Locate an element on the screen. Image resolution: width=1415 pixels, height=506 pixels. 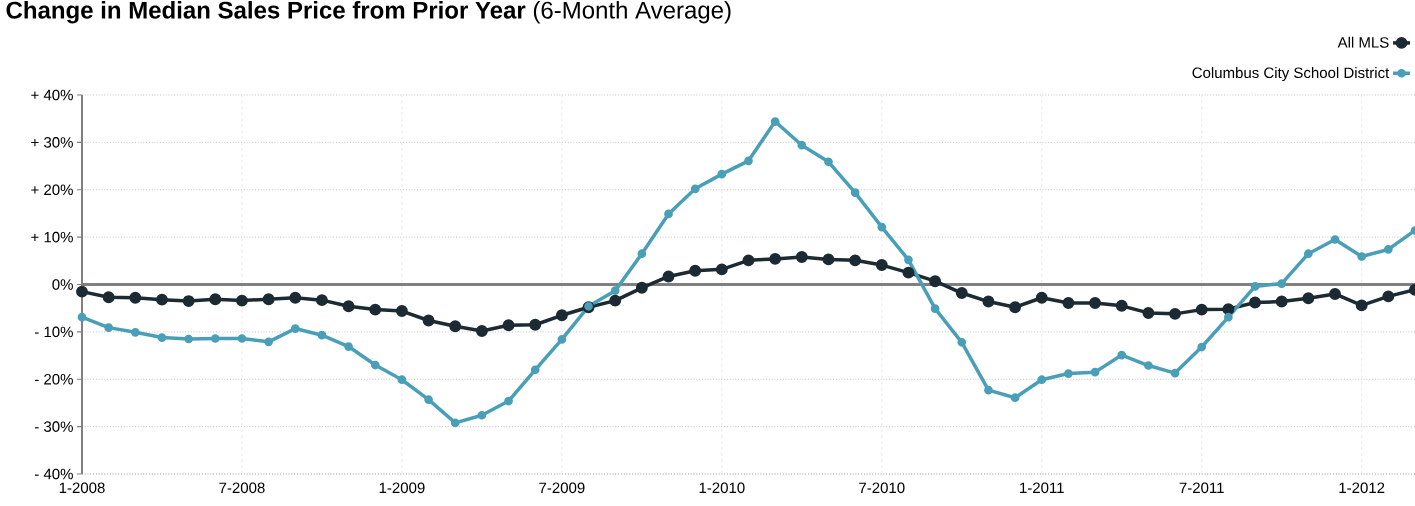
chart-title: Change in Median Sales Price from Prior Year (6-Month Average) is located at coordinates (368, 12).